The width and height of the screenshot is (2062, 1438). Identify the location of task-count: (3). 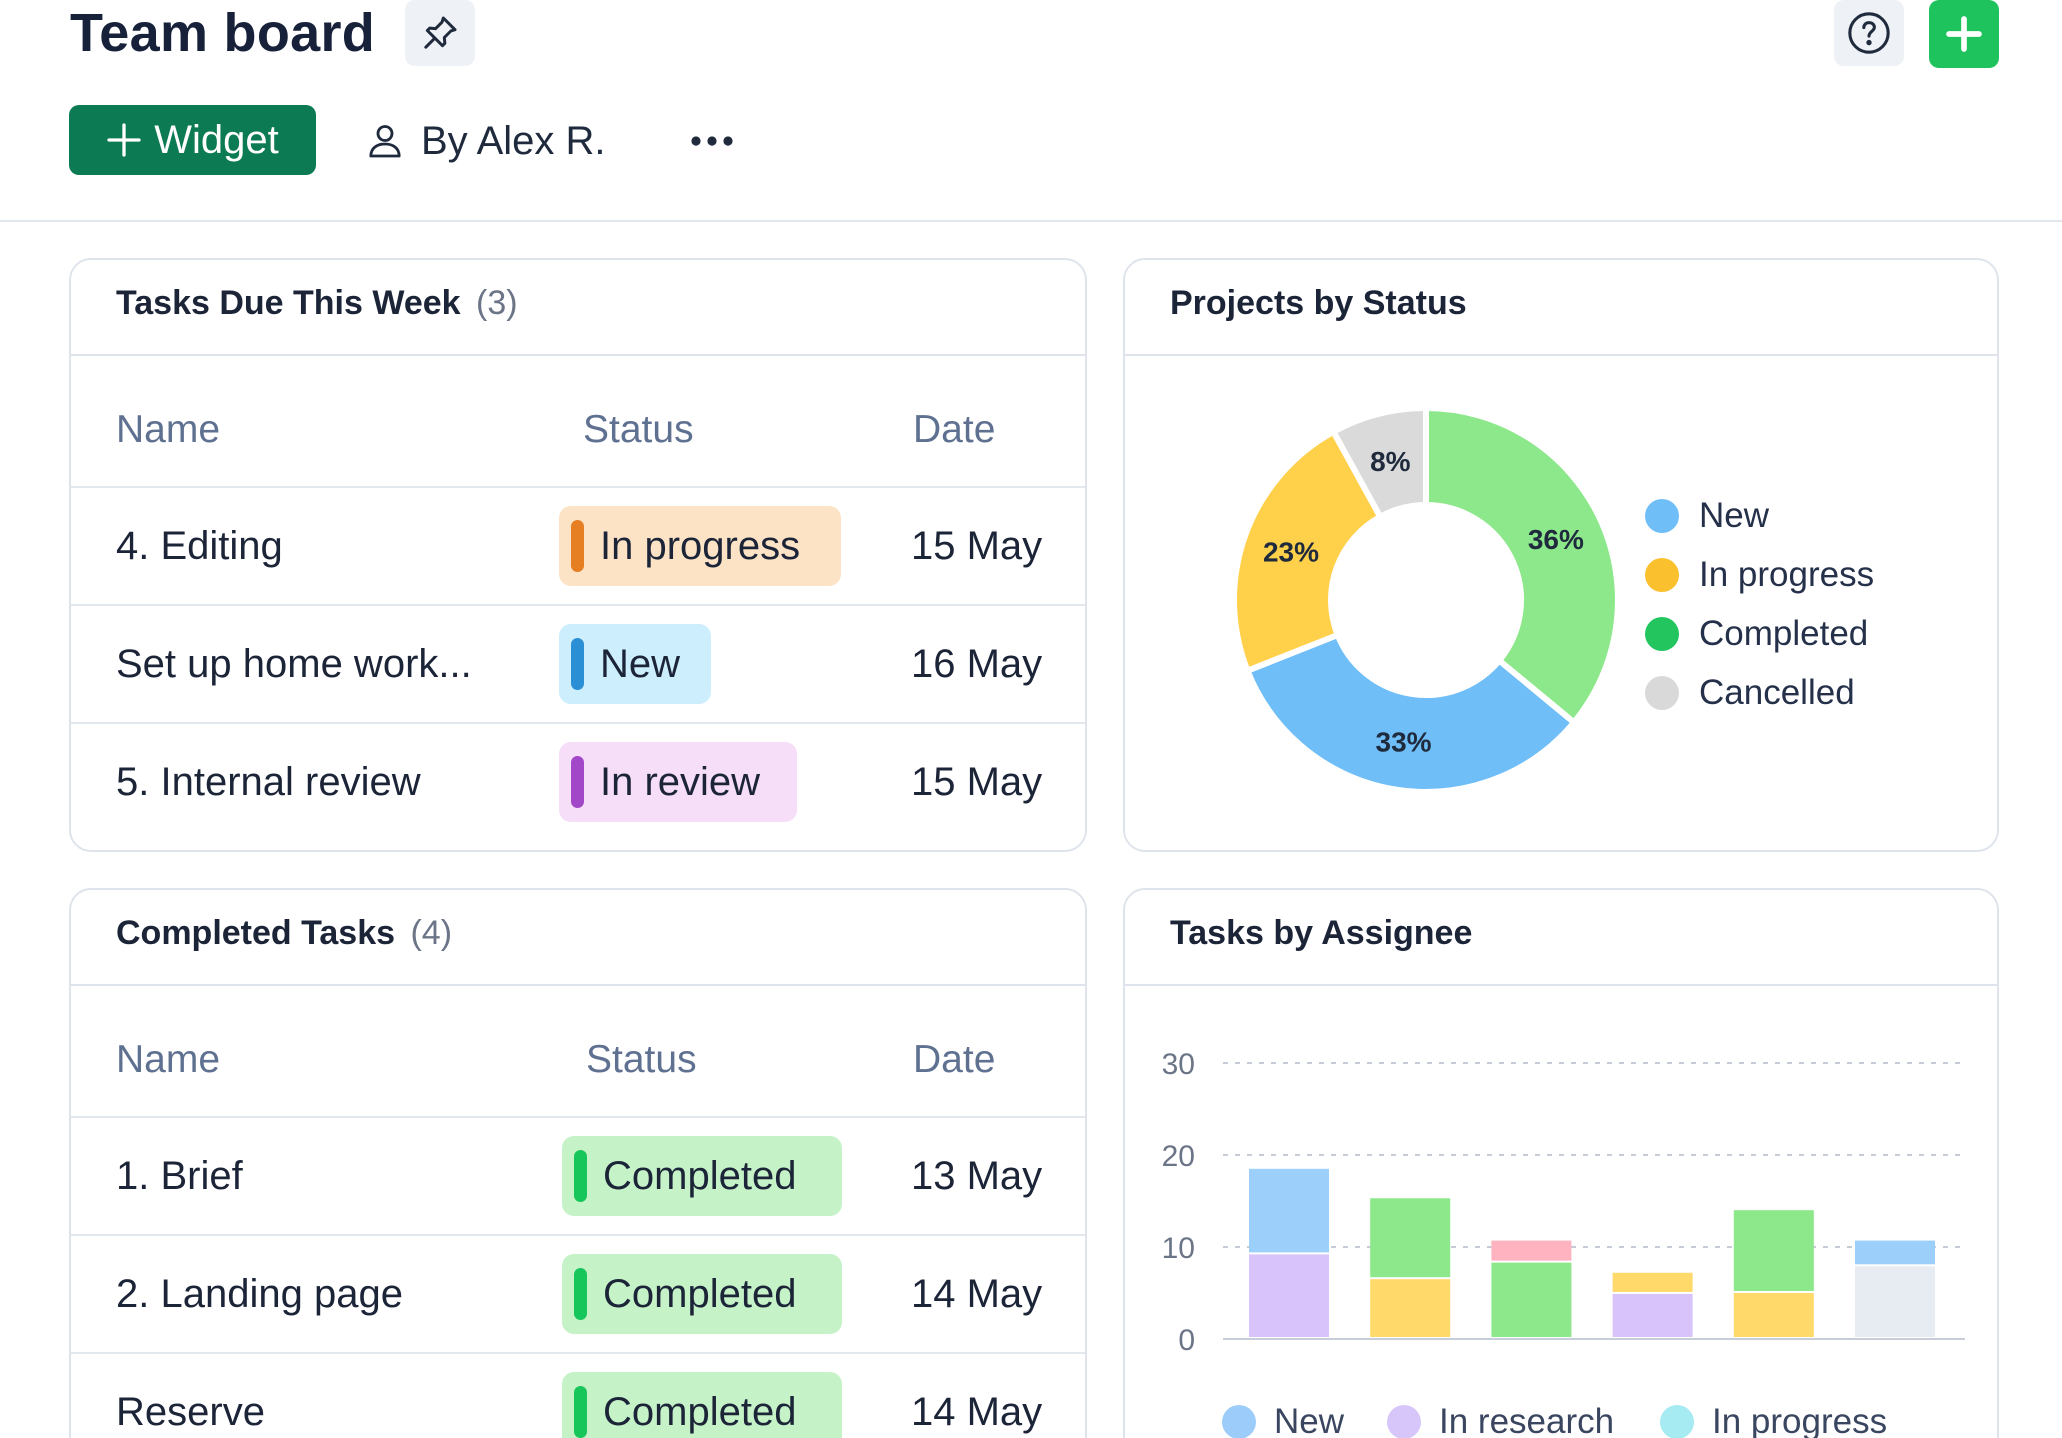
(497, 303).